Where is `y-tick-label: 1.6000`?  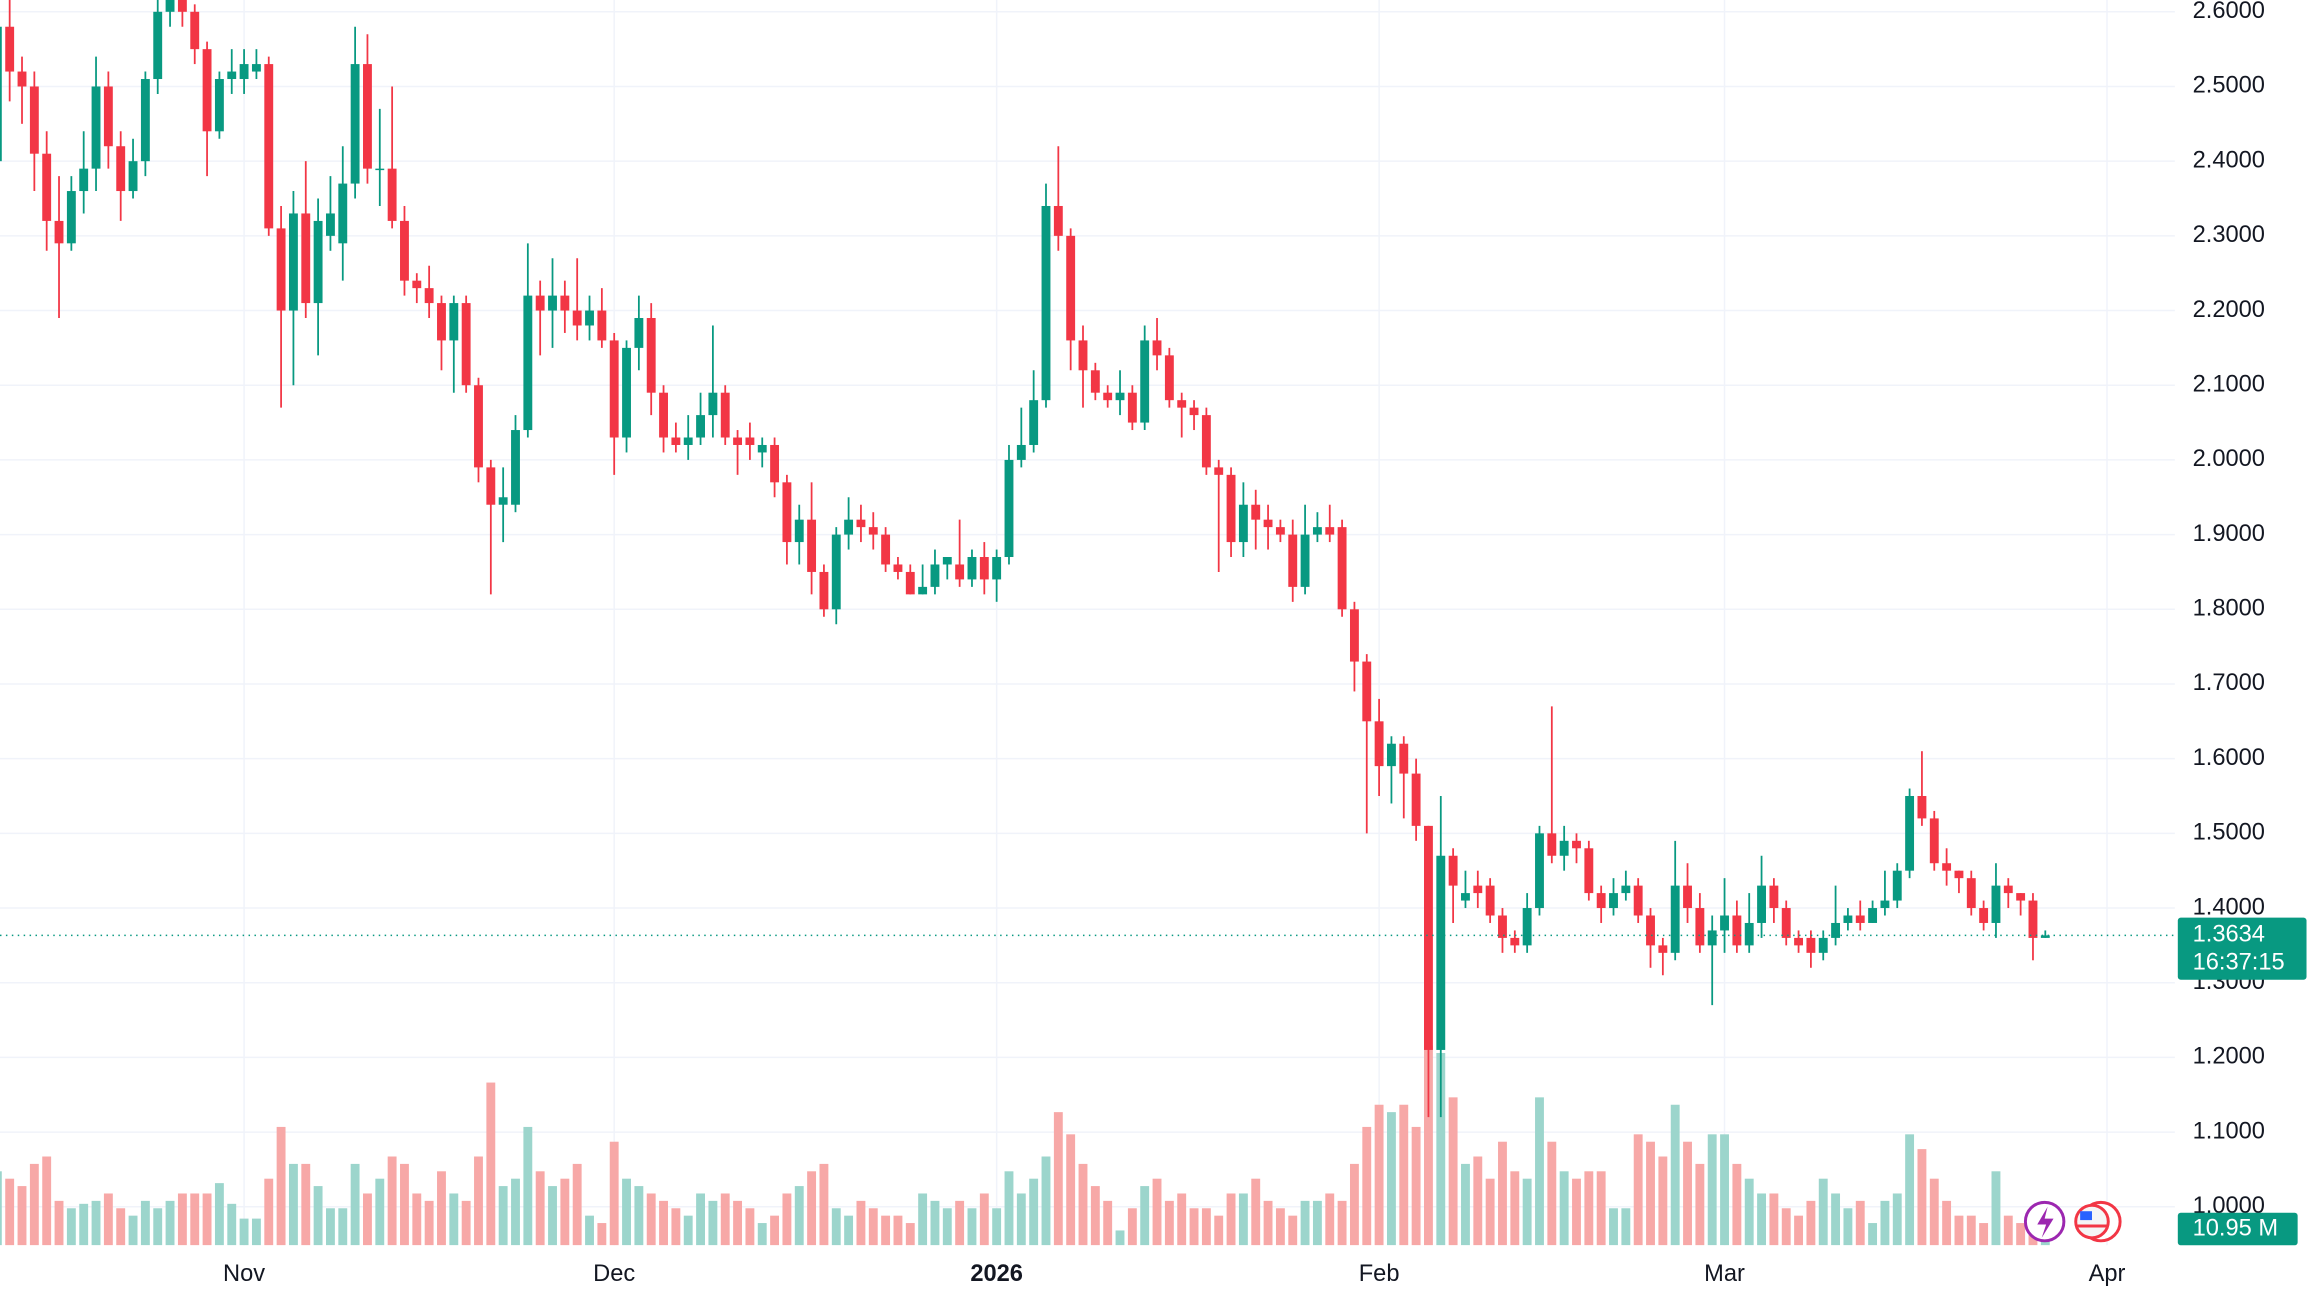
y-tick-label: 1.6000 is located at coordinates (2229, 758).